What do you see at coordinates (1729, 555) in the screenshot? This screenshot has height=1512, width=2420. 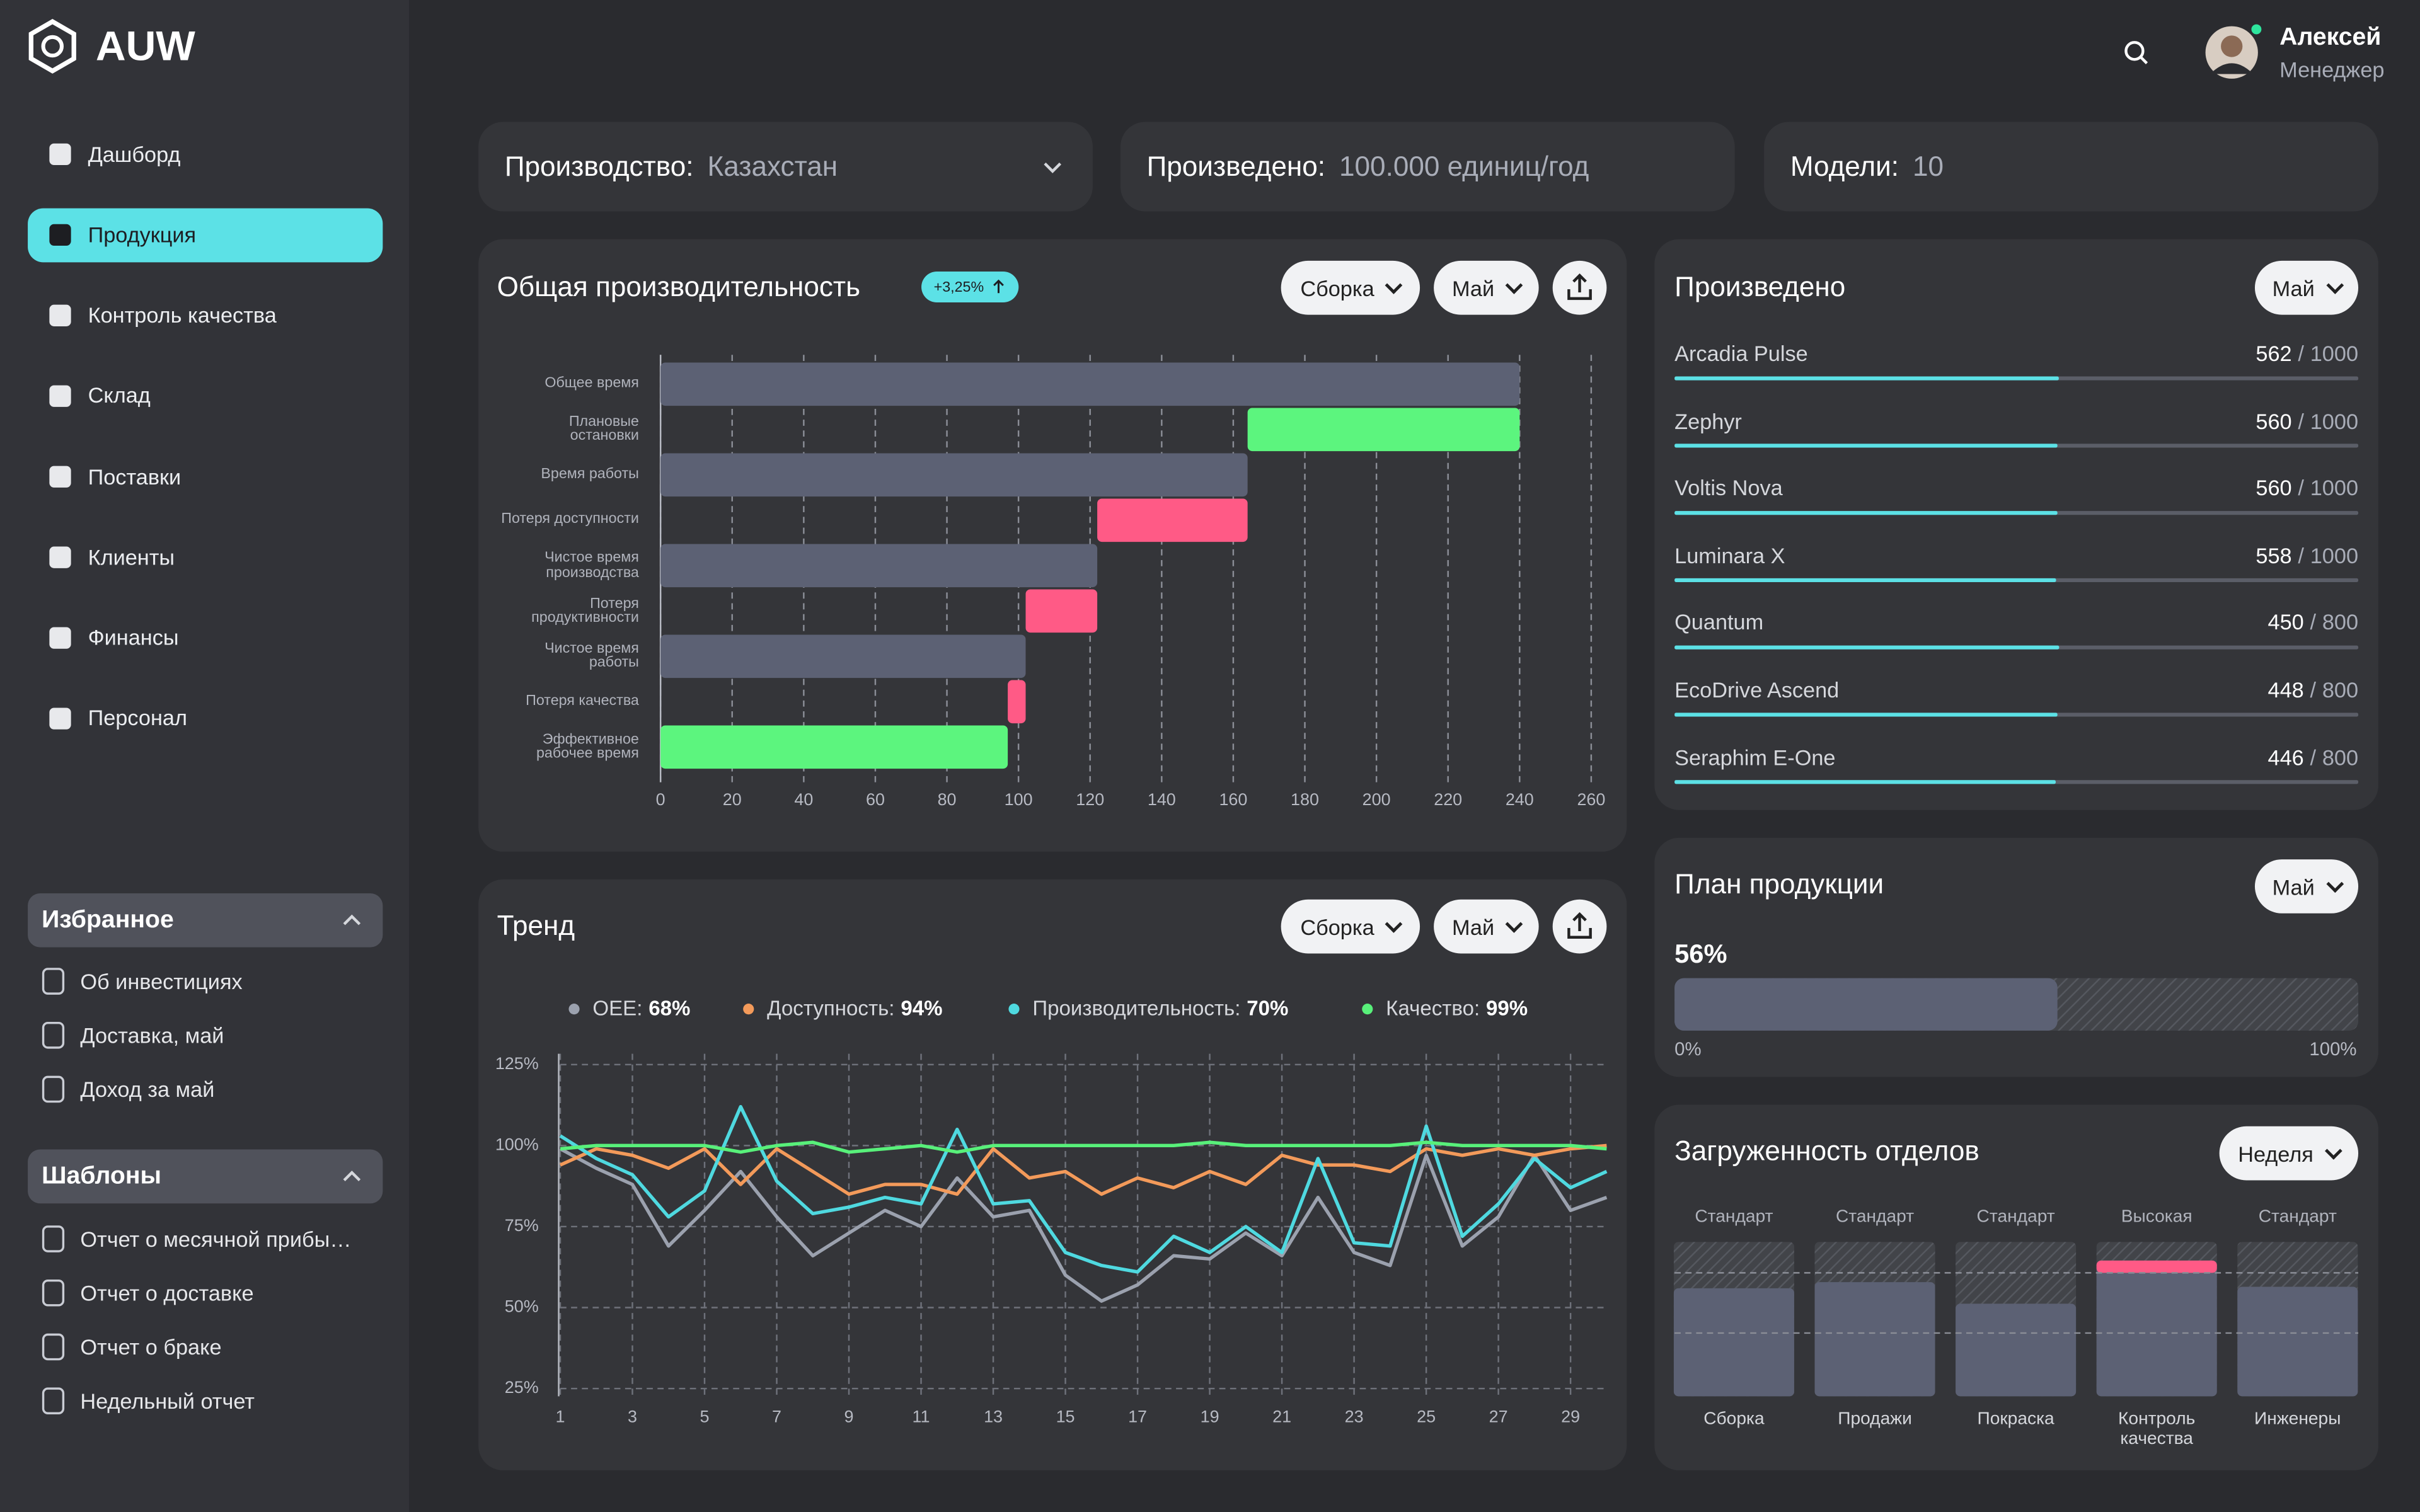 I see `product-name: Luminara X` at bounding box center [1729, 555].